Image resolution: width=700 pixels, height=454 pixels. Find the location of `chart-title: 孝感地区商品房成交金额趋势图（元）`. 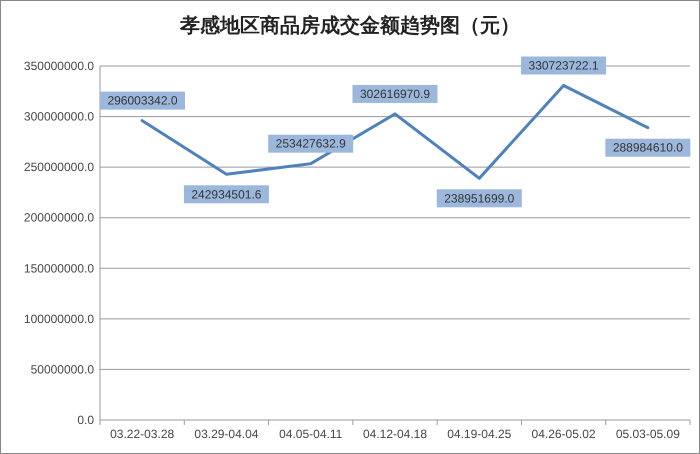

chart-title: 孝感地区商品房成交金额趋势图（元） is located at coordinates (349, 25).